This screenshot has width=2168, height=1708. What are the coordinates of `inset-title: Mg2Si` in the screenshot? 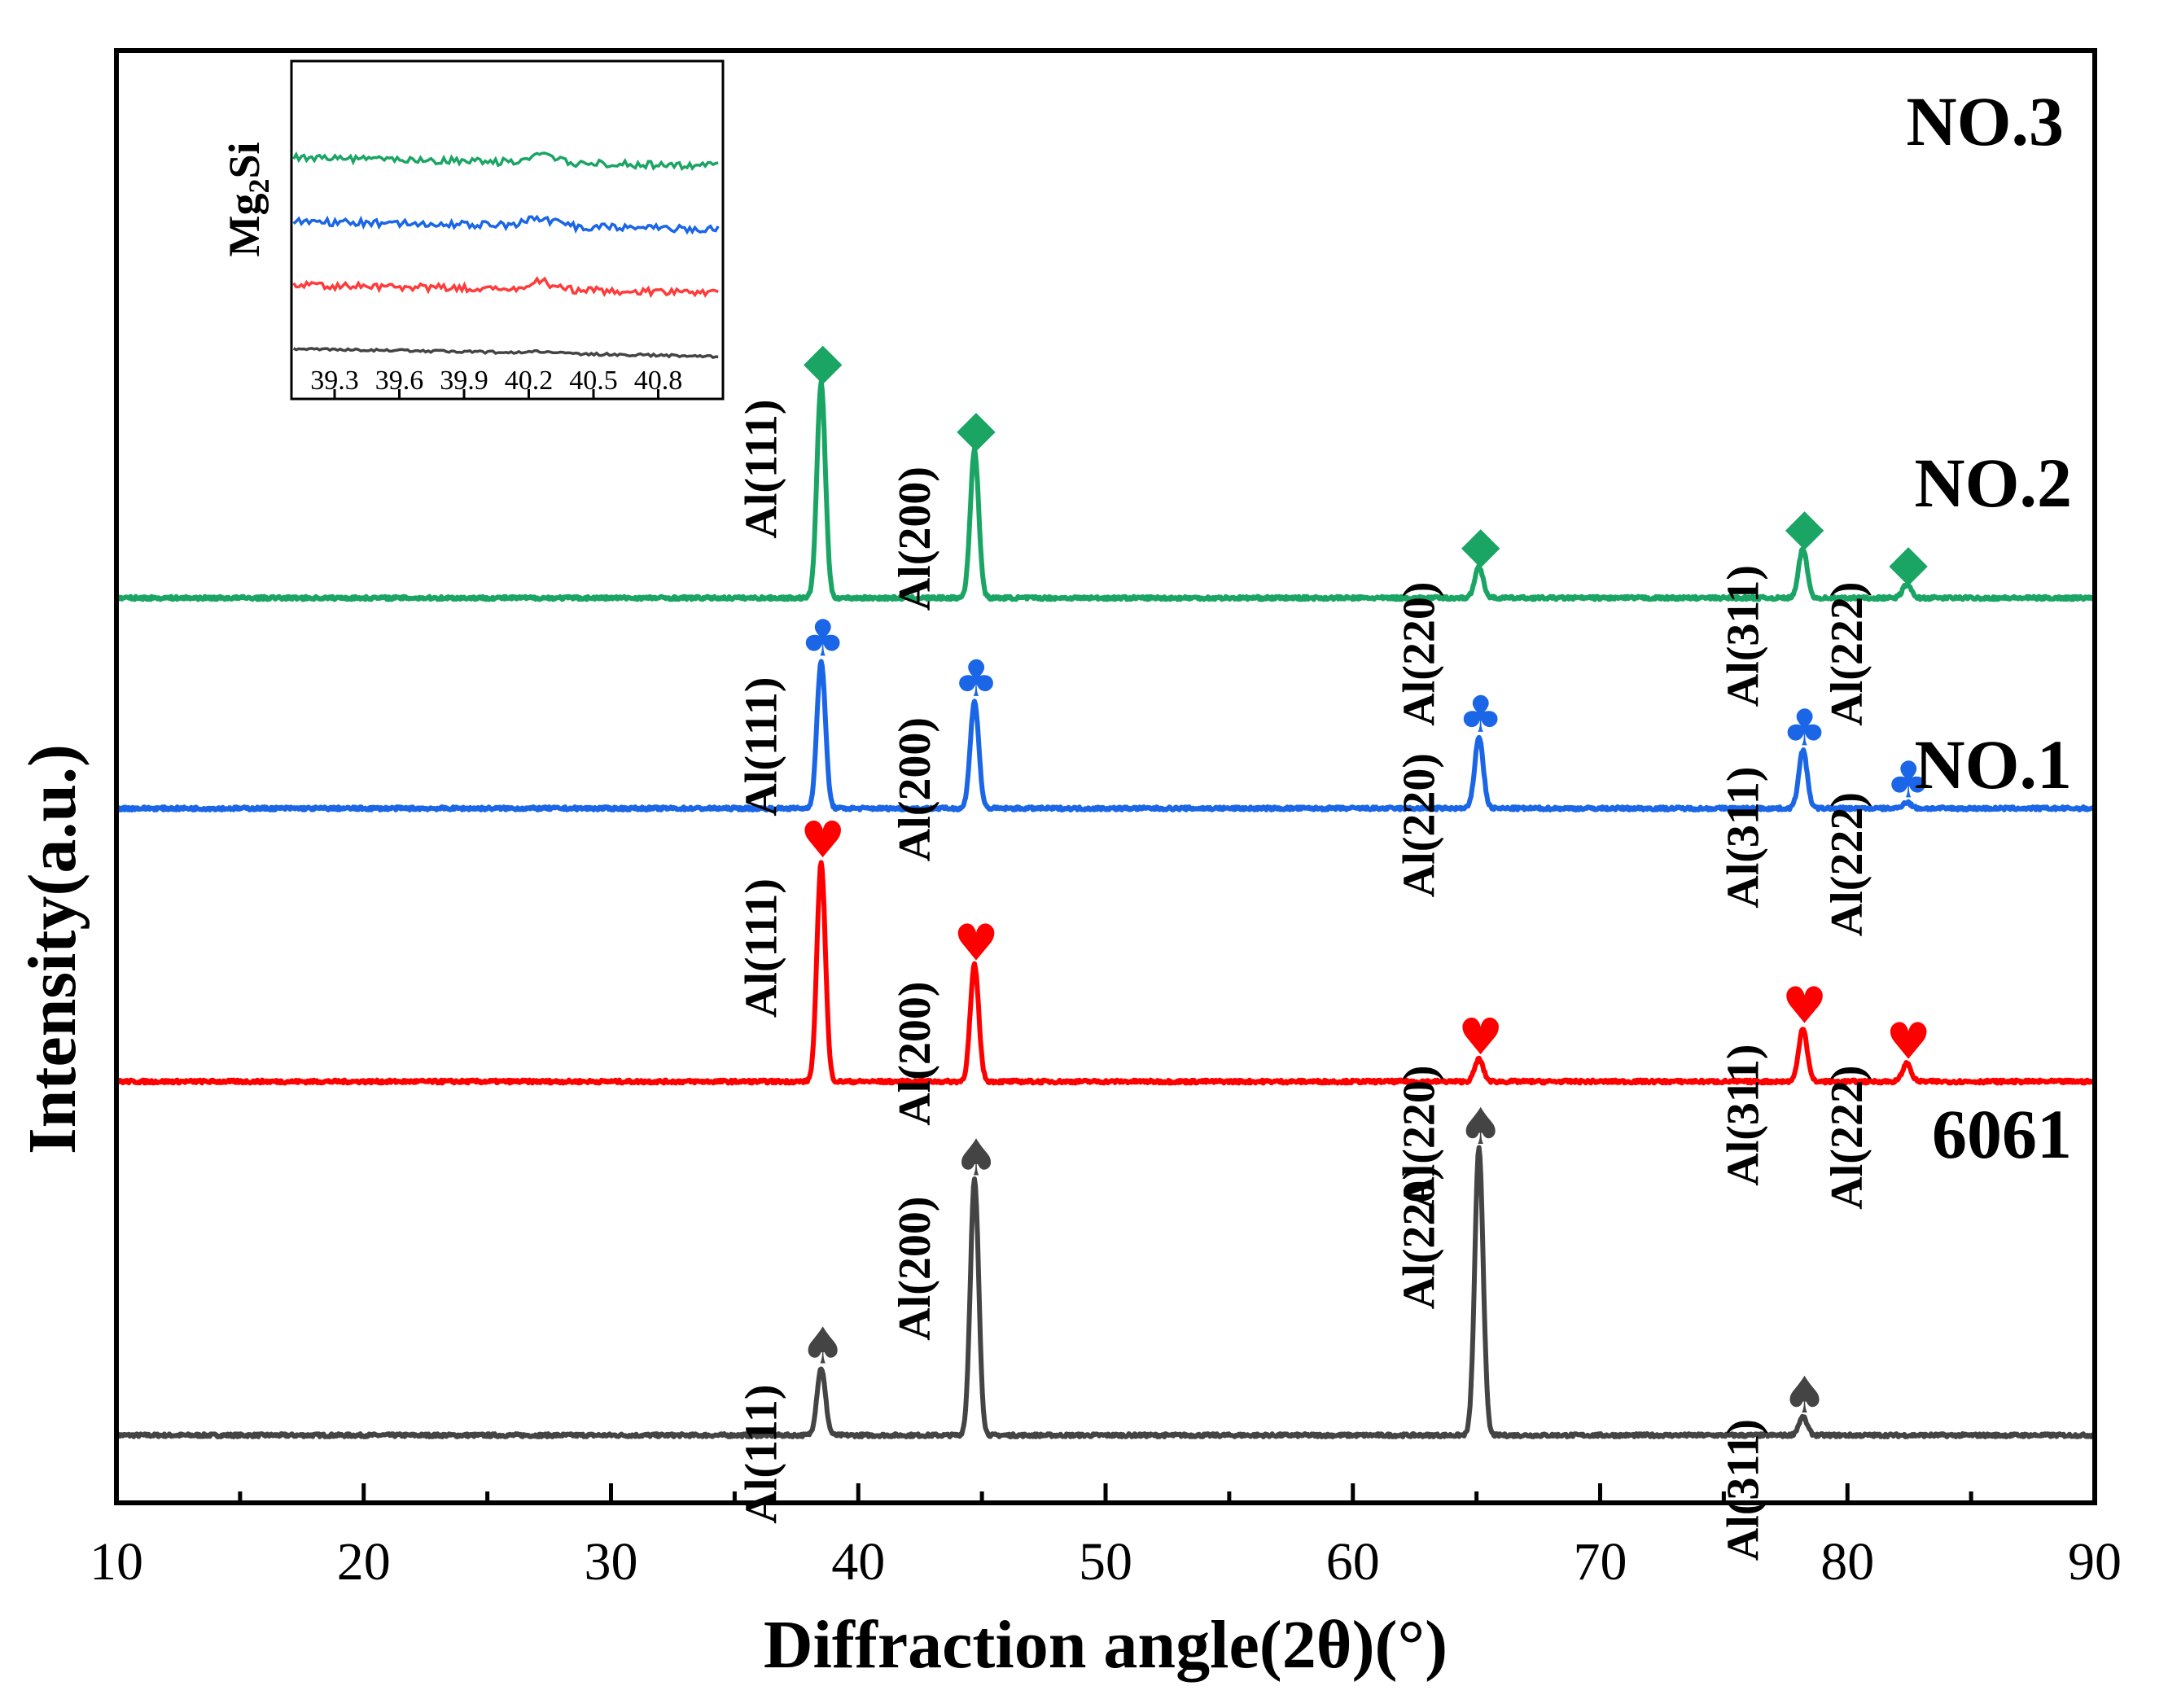 It's located at (247, 199).